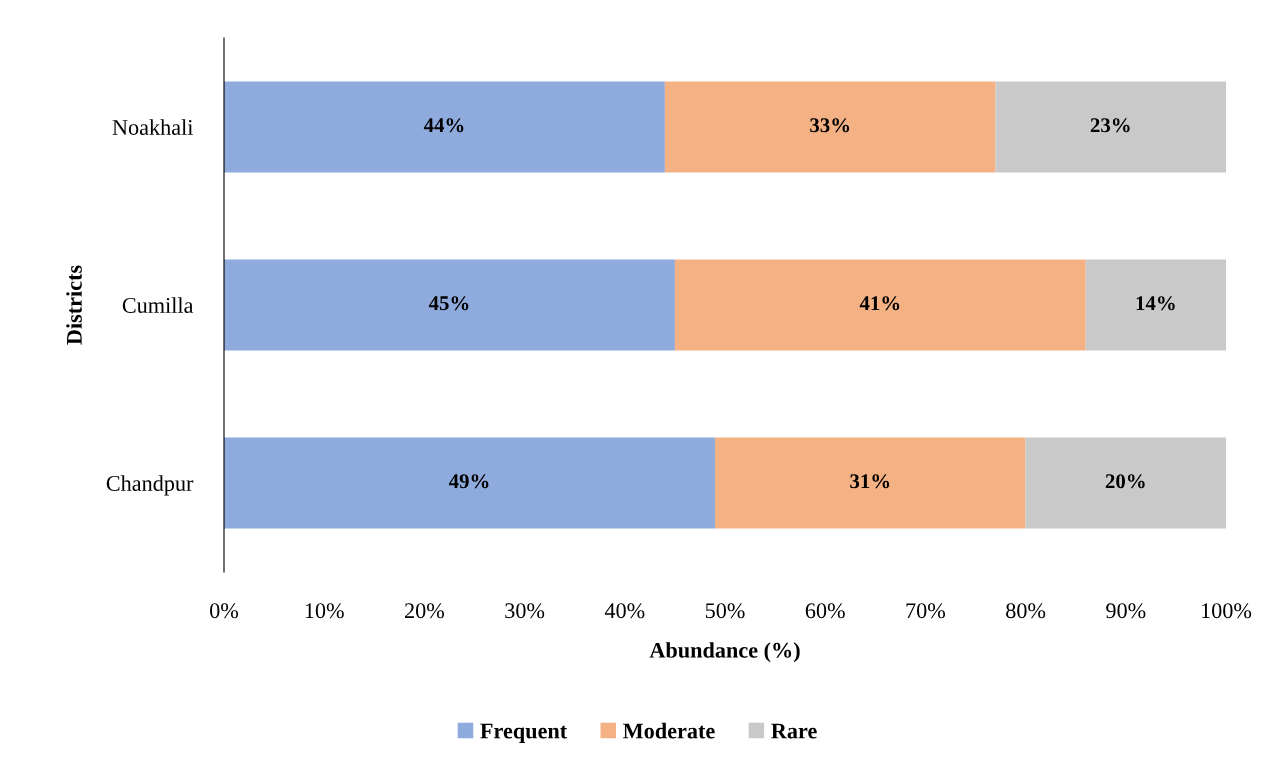 This screenshot has width=1275, height=763. What do you see at coordinates (724, 652) in the screenshot?
I see `x-axis-title: Abundance (%)` at bounding box center [724, 652].